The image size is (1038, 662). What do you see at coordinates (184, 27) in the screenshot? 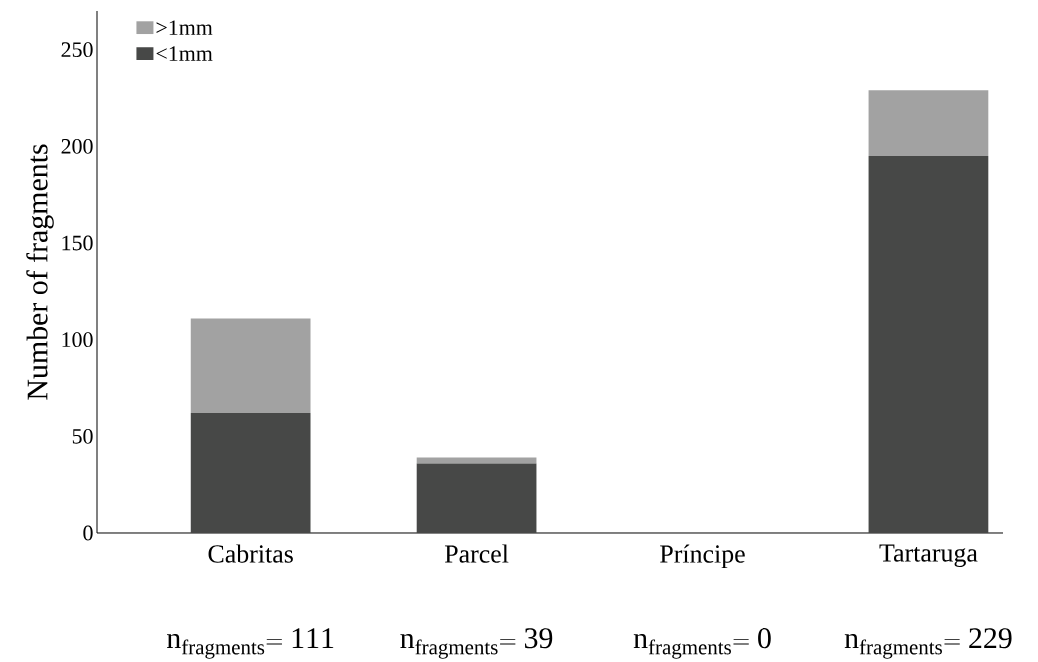
I see `legend-label: >1mm` at bounding box center [184, 27].